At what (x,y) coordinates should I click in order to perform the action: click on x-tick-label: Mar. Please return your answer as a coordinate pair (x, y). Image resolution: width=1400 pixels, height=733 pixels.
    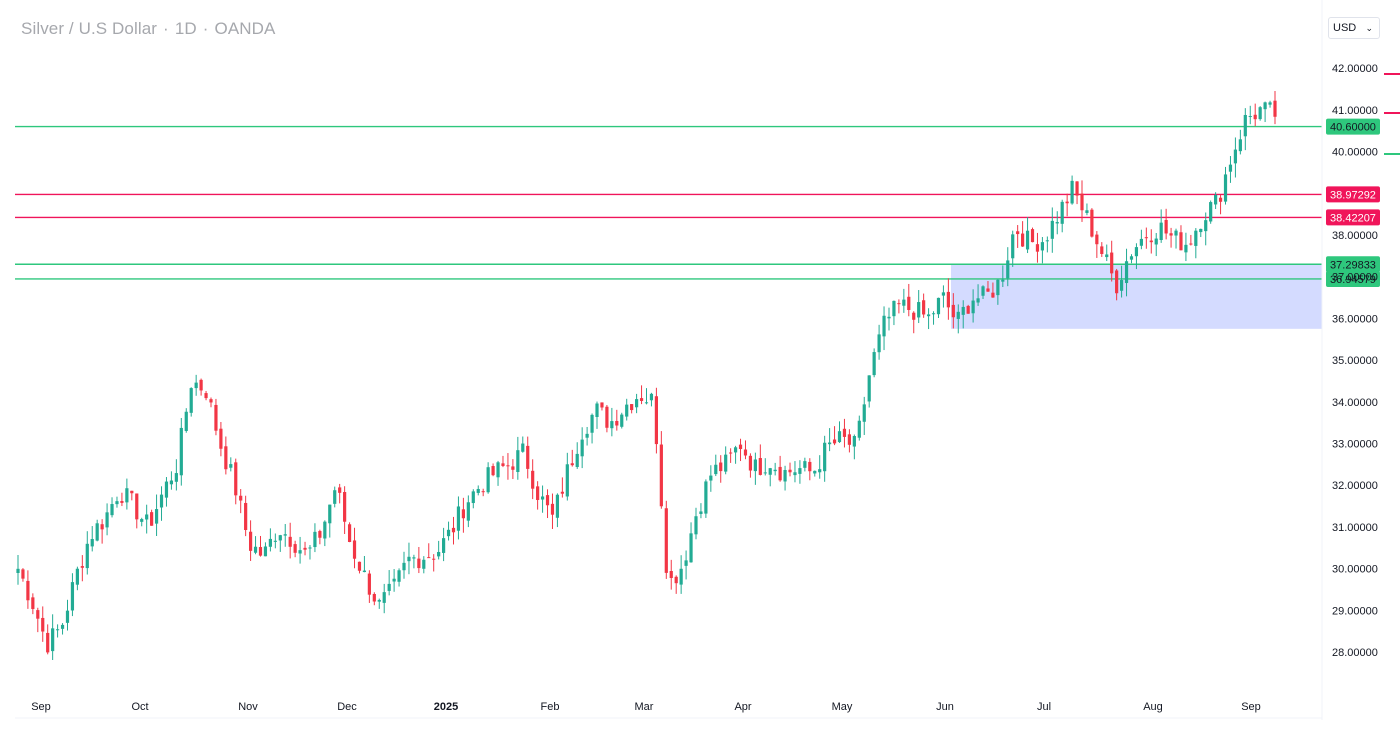
    Looking at the image, I should click on (644, 707).